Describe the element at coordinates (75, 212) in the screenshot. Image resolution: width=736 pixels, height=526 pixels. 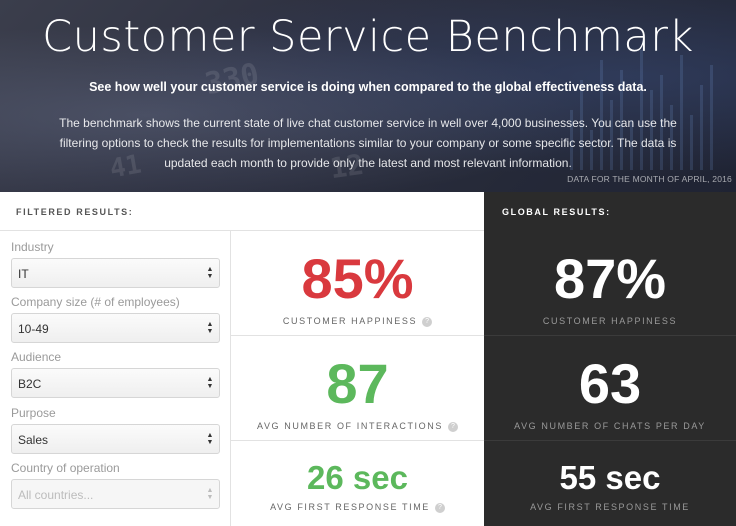
I see `filtered-results-heading: FILTERED RESULTS:` at that location.